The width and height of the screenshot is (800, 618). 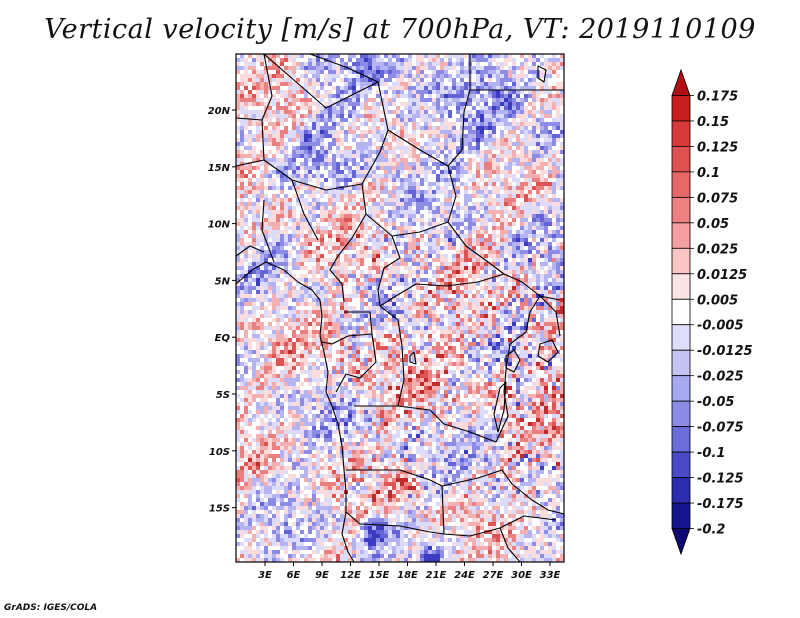 I want to click on latitude-labels: 20N 15N 10N 5N EQ 5S 10S 15S, so click(x=219, y=310).